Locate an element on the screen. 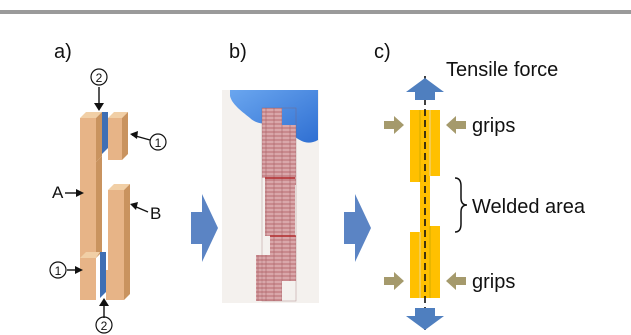 The image size is (631, 335). arrow-2-top-head is located at coordinates (99, 107).